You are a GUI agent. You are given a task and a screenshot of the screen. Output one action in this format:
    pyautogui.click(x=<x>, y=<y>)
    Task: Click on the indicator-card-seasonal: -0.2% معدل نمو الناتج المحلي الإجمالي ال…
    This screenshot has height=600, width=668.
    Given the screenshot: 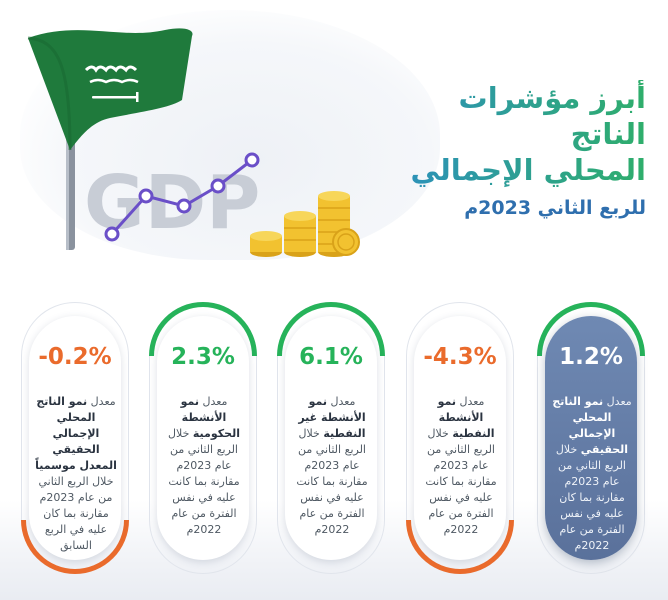 What is the action you would take?
    pyautogui.click(x=75, y=438)
    